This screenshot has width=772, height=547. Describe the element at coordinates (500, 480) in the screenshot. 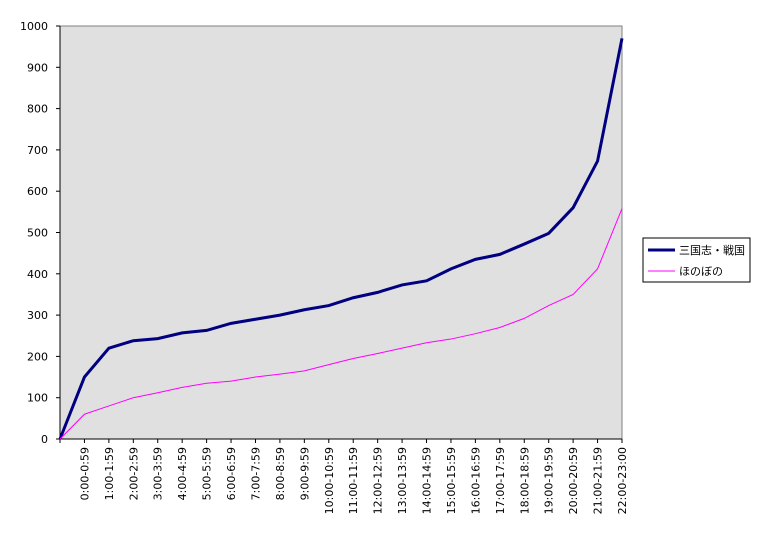

I see `x-tick-label: 17:00-17:59` at that location.